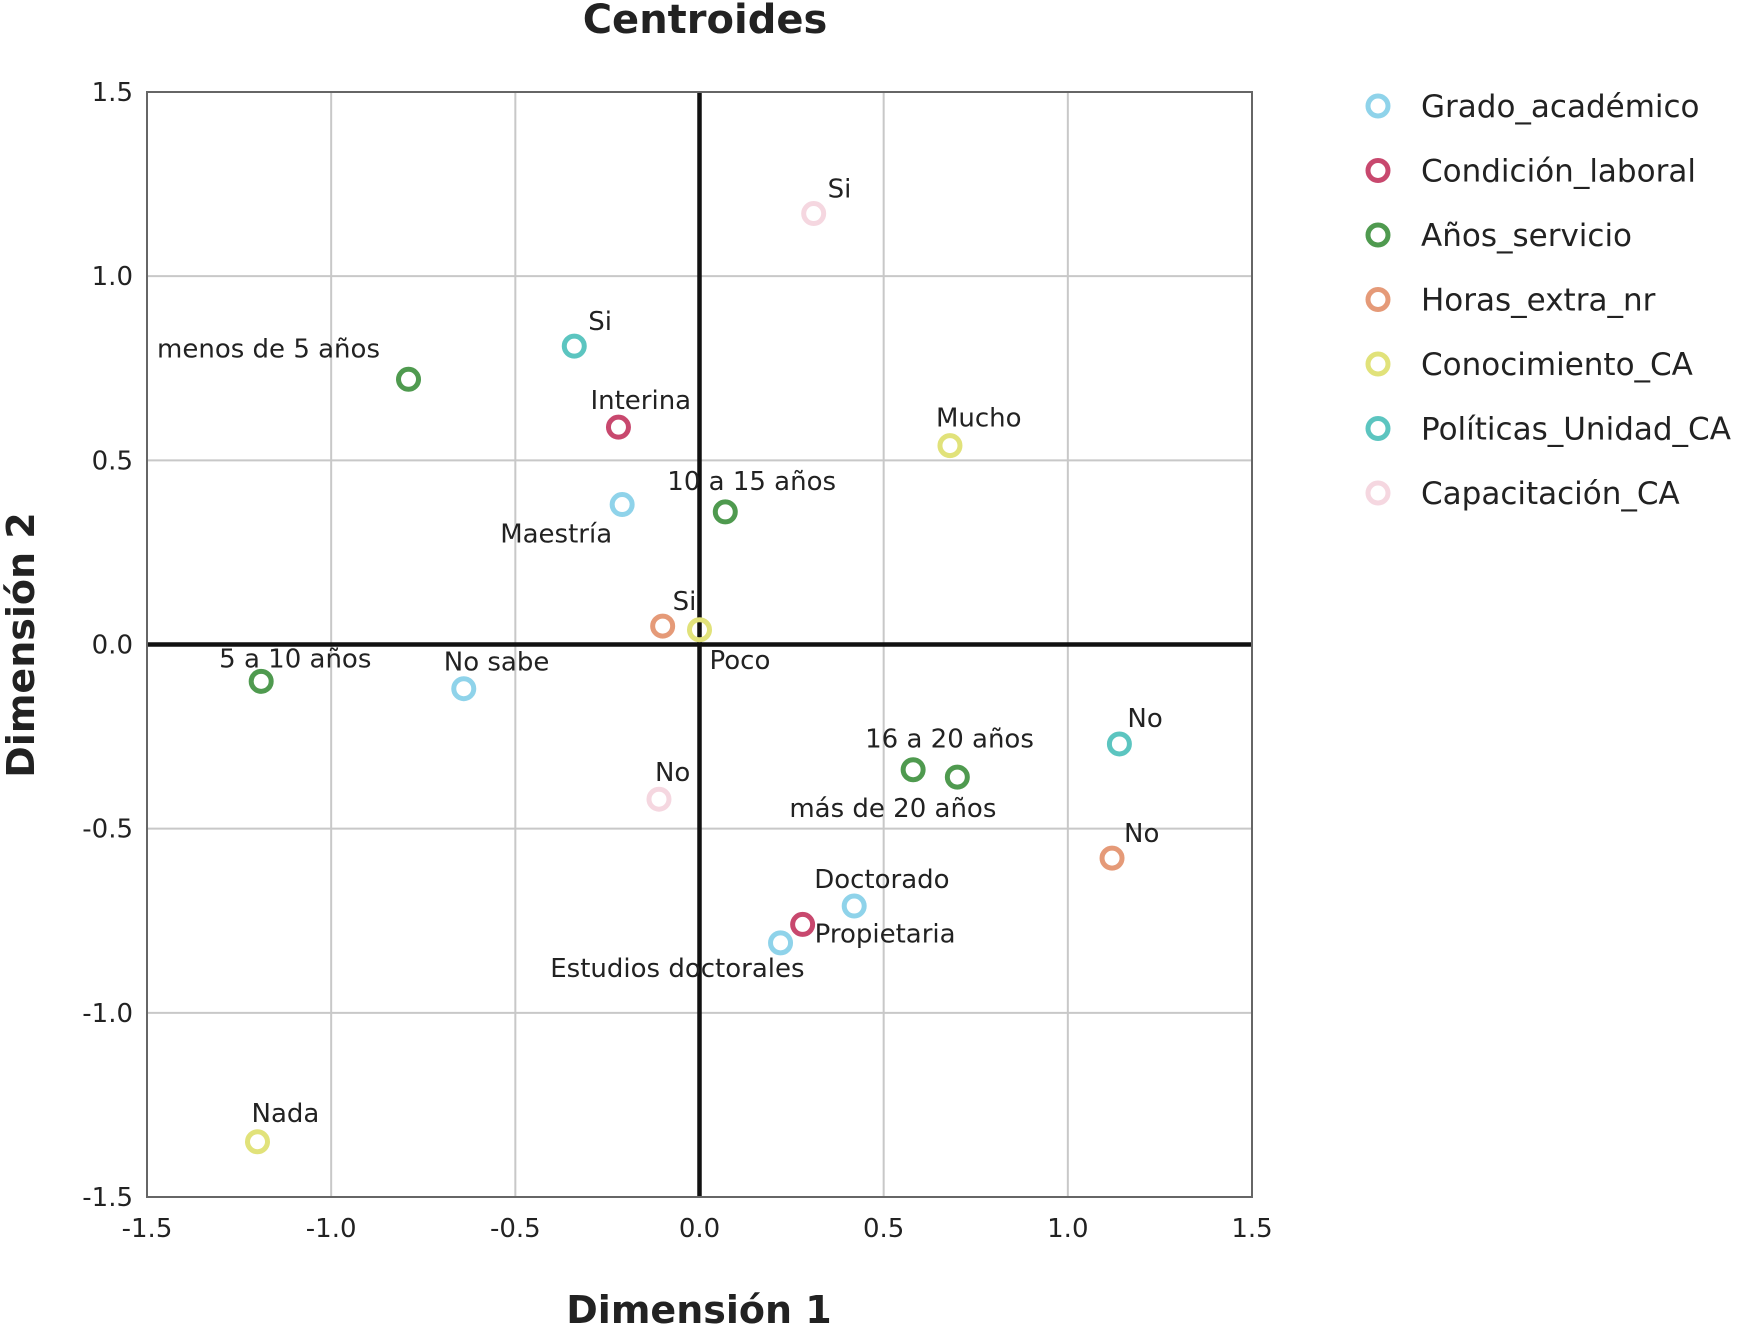 Image resolution: width=1742 pixels, height=1326 pixels. What do you see at coordinates (112, 277) in the screenshot?
I see `y-tick-label: 1.0` at bounding box center [112, 277].